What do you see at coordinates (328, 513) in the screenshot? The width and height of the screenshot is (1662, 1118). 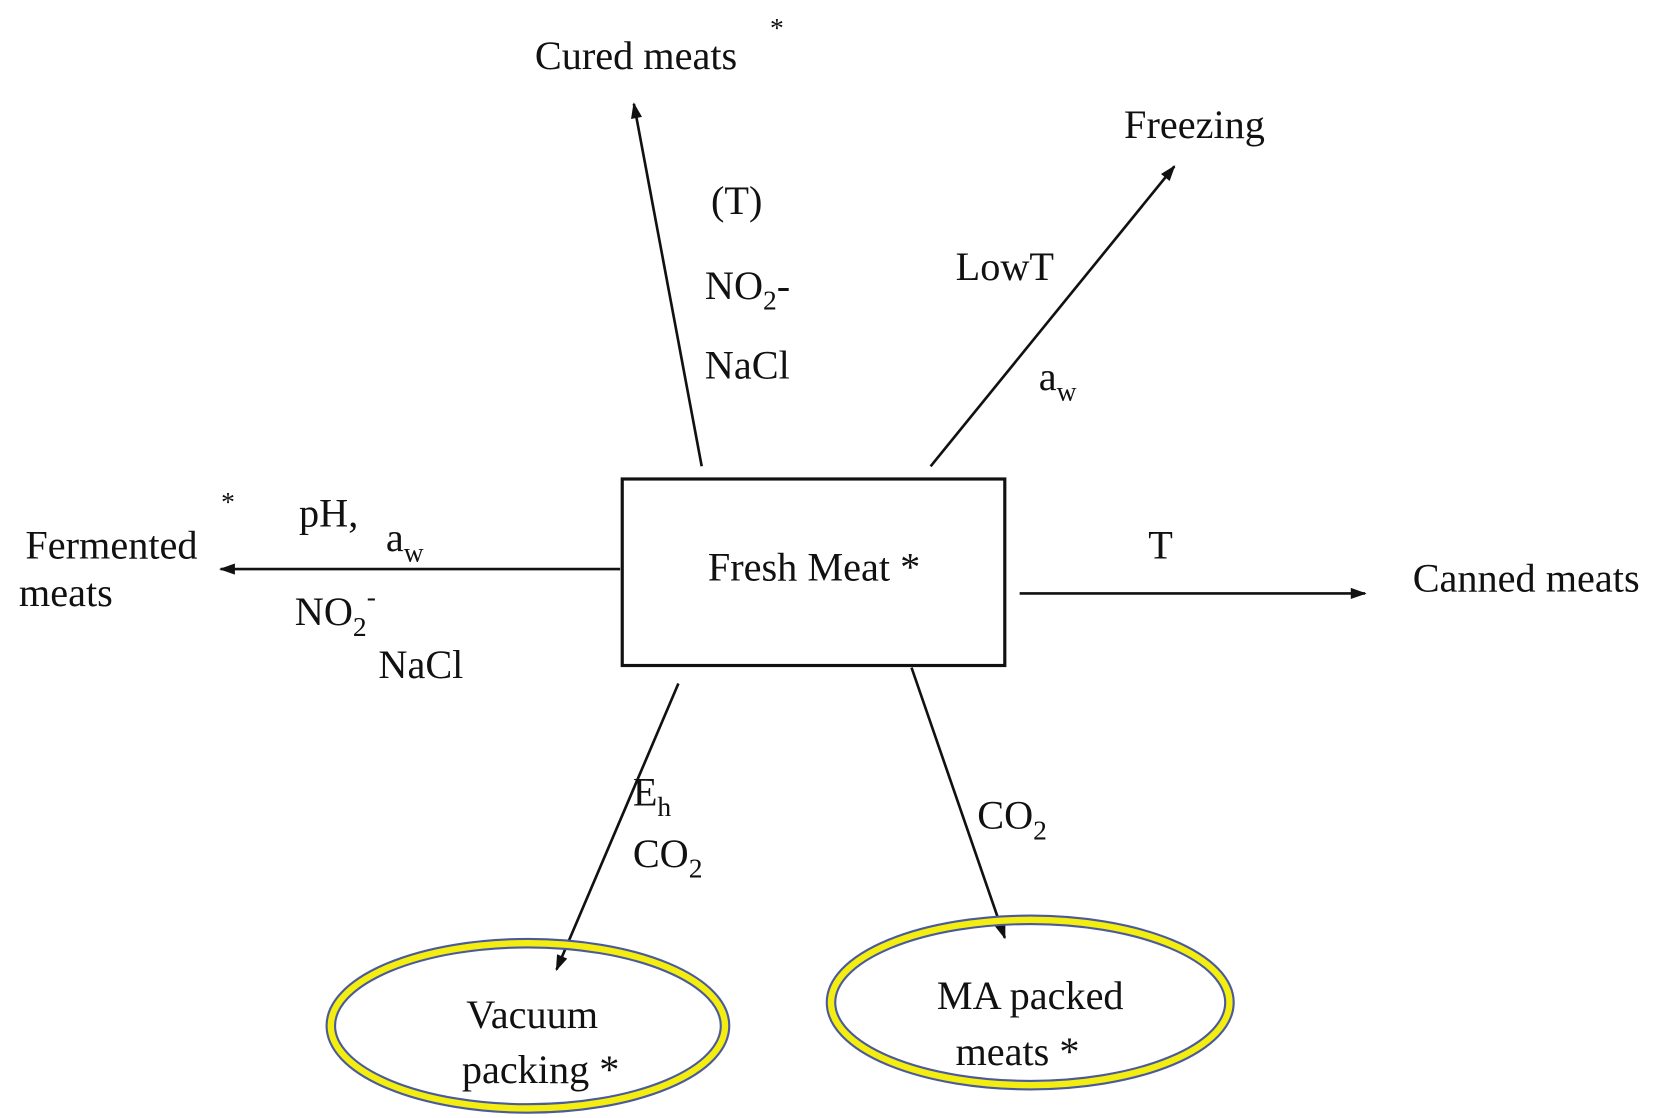 I see `edge-label: pH,` at bounding box center [328, 513].